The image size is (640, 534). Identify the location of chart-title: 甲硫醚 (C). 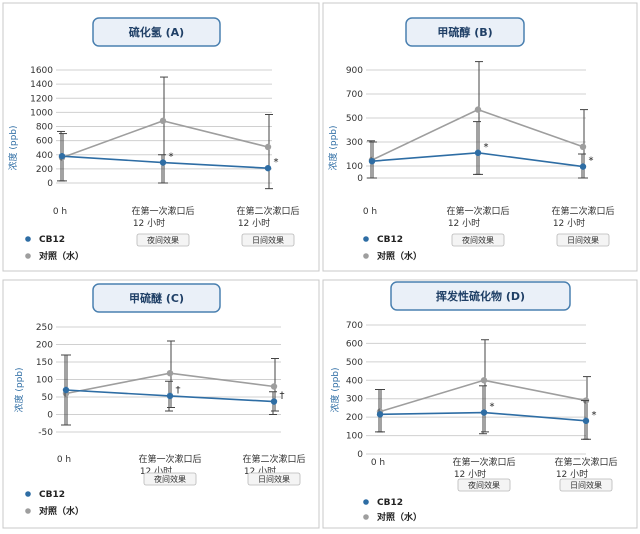
(156, 298).